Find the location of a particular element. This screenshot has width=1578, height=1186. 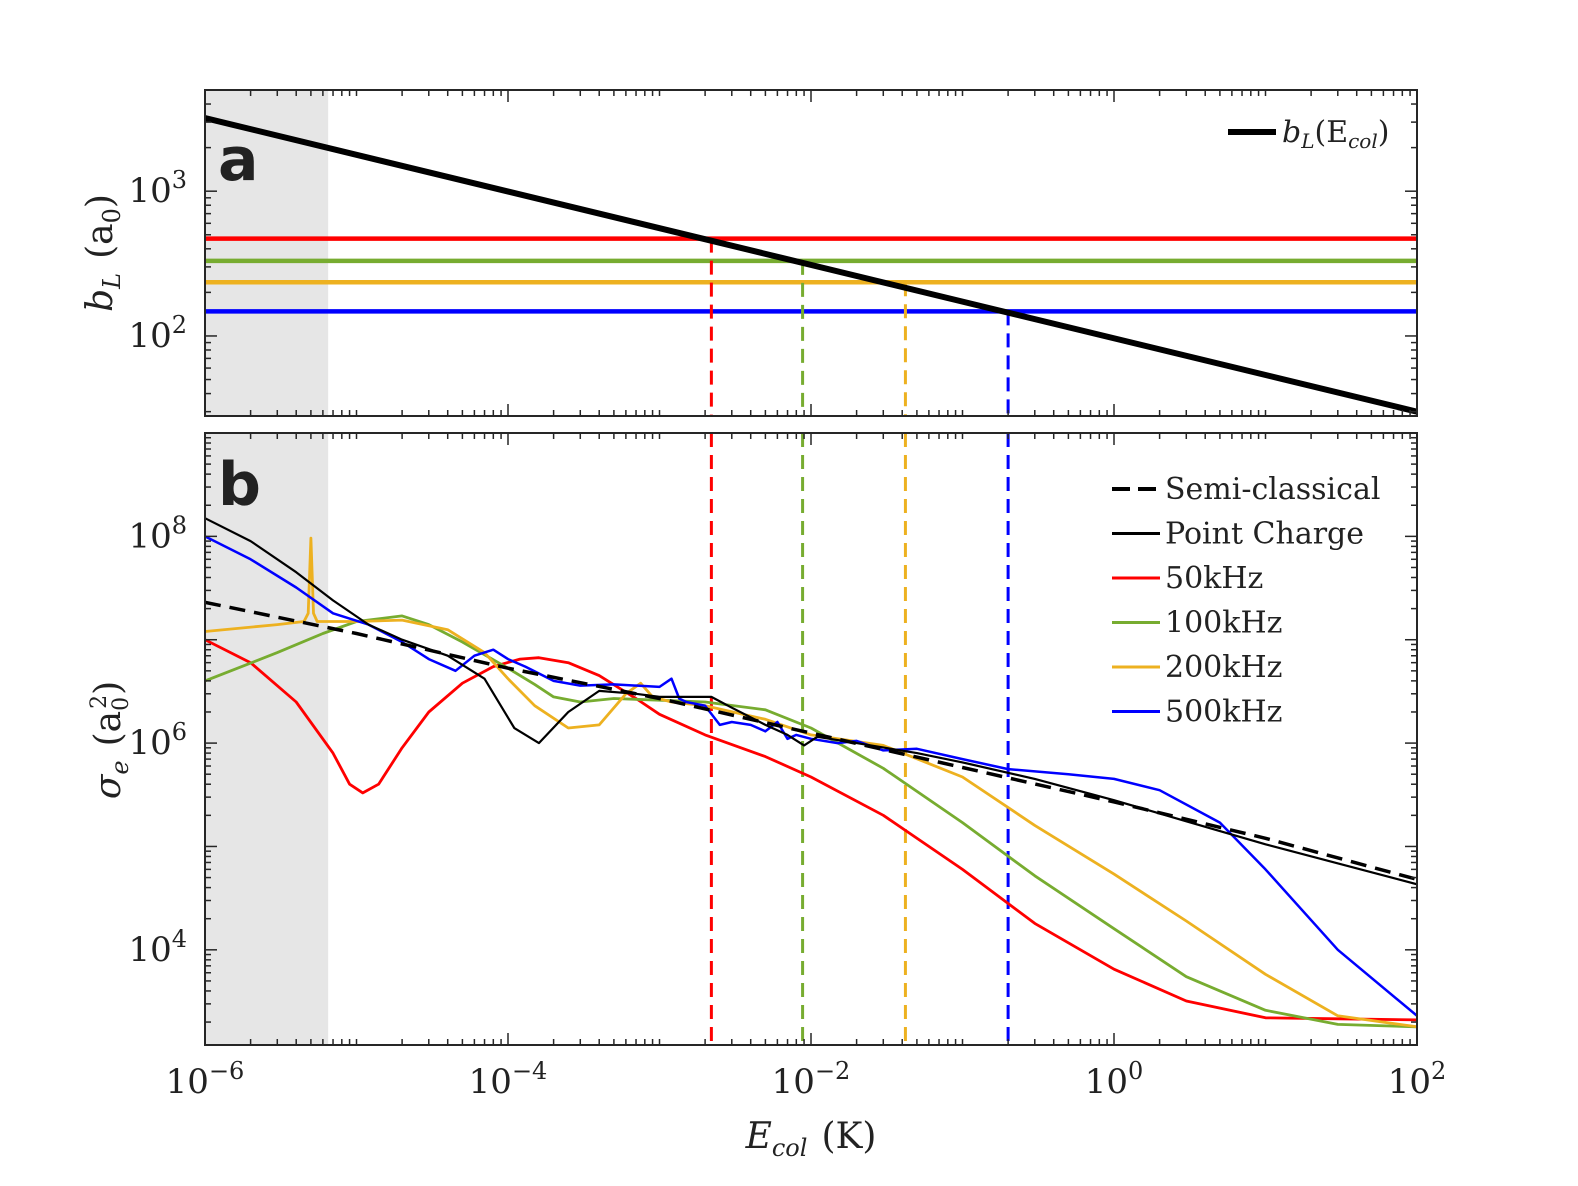

legend-b-label: Point Charge is located at coordinates (1264, 534).